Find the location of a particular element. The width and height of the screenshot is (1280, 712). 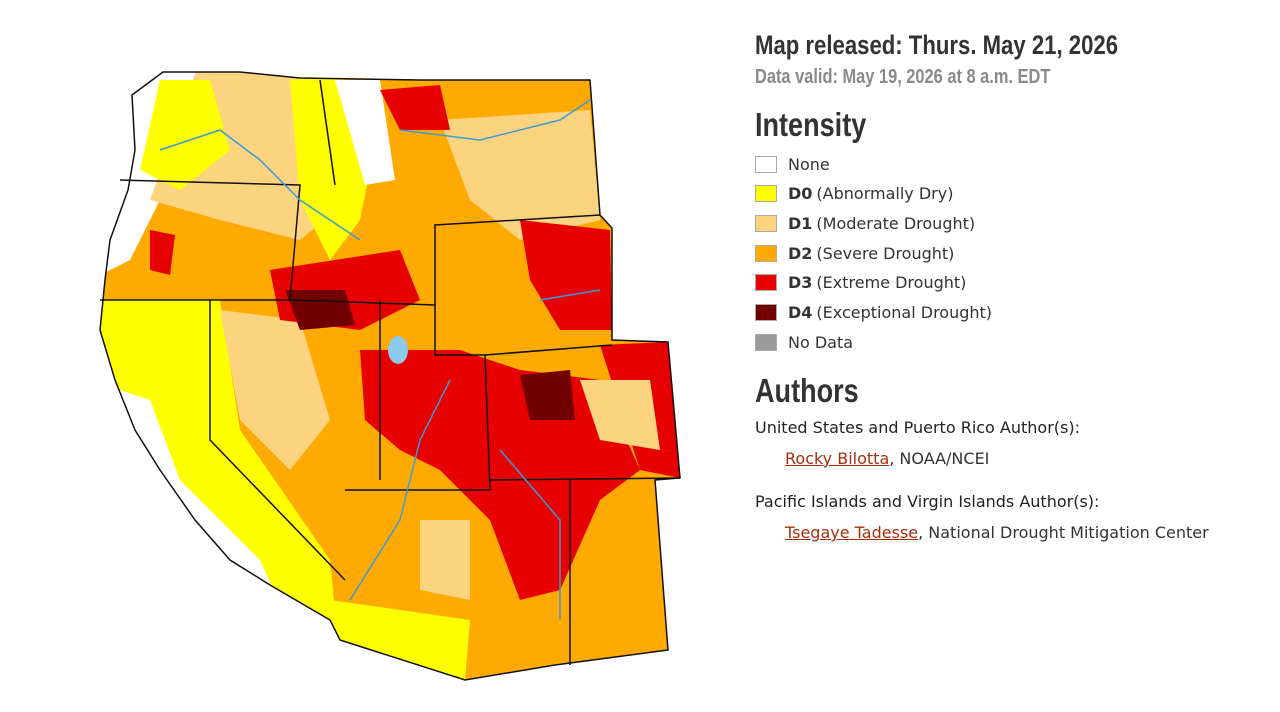

legend-item: D3 (Extreme Drought) is located at coordinates (860, 283).